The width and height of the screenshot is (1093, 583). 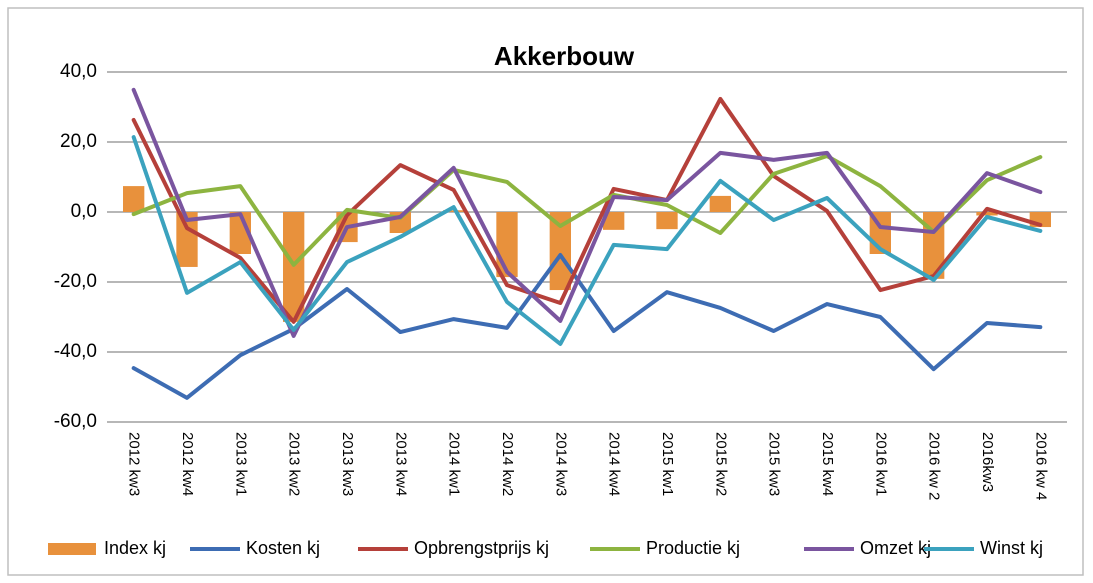 What do you see at coordinates (827, 464) in the screenshot?
I see `x-tick-label: 2015 kw4` at bounding box center [827, 464].